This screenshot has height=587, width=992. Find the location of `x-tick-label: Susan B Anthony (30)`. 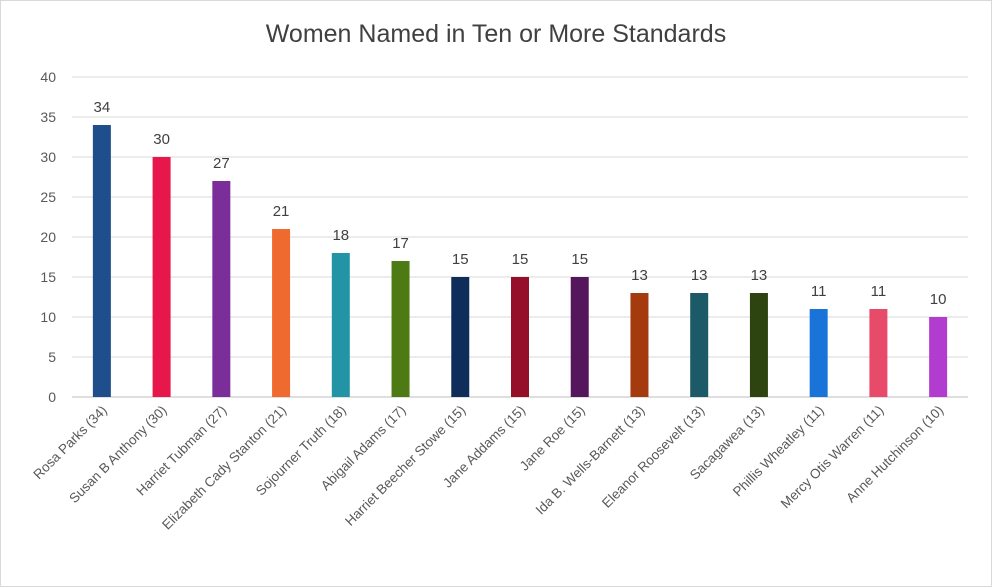

x-tick-label: Susan B Anthony (30) is located at coordinates (117, 454).